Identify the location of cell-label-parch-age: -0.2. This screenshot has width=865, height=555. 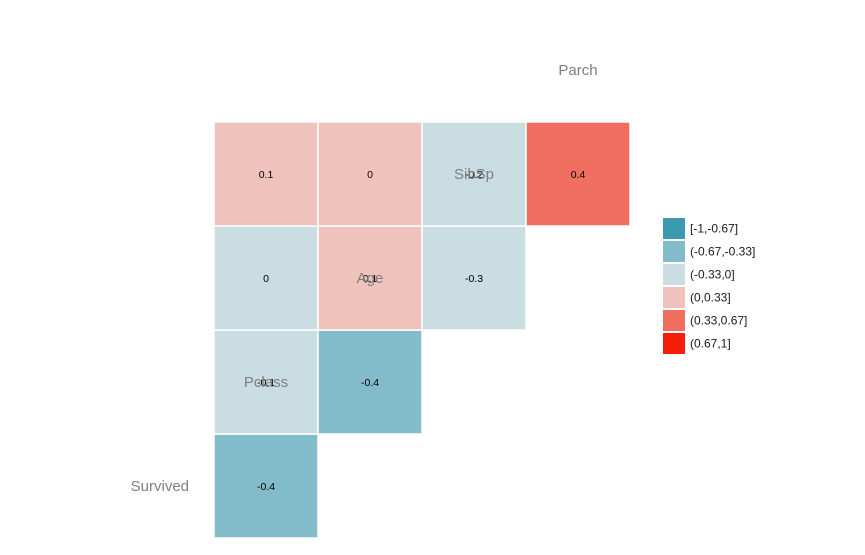
(474, 175).